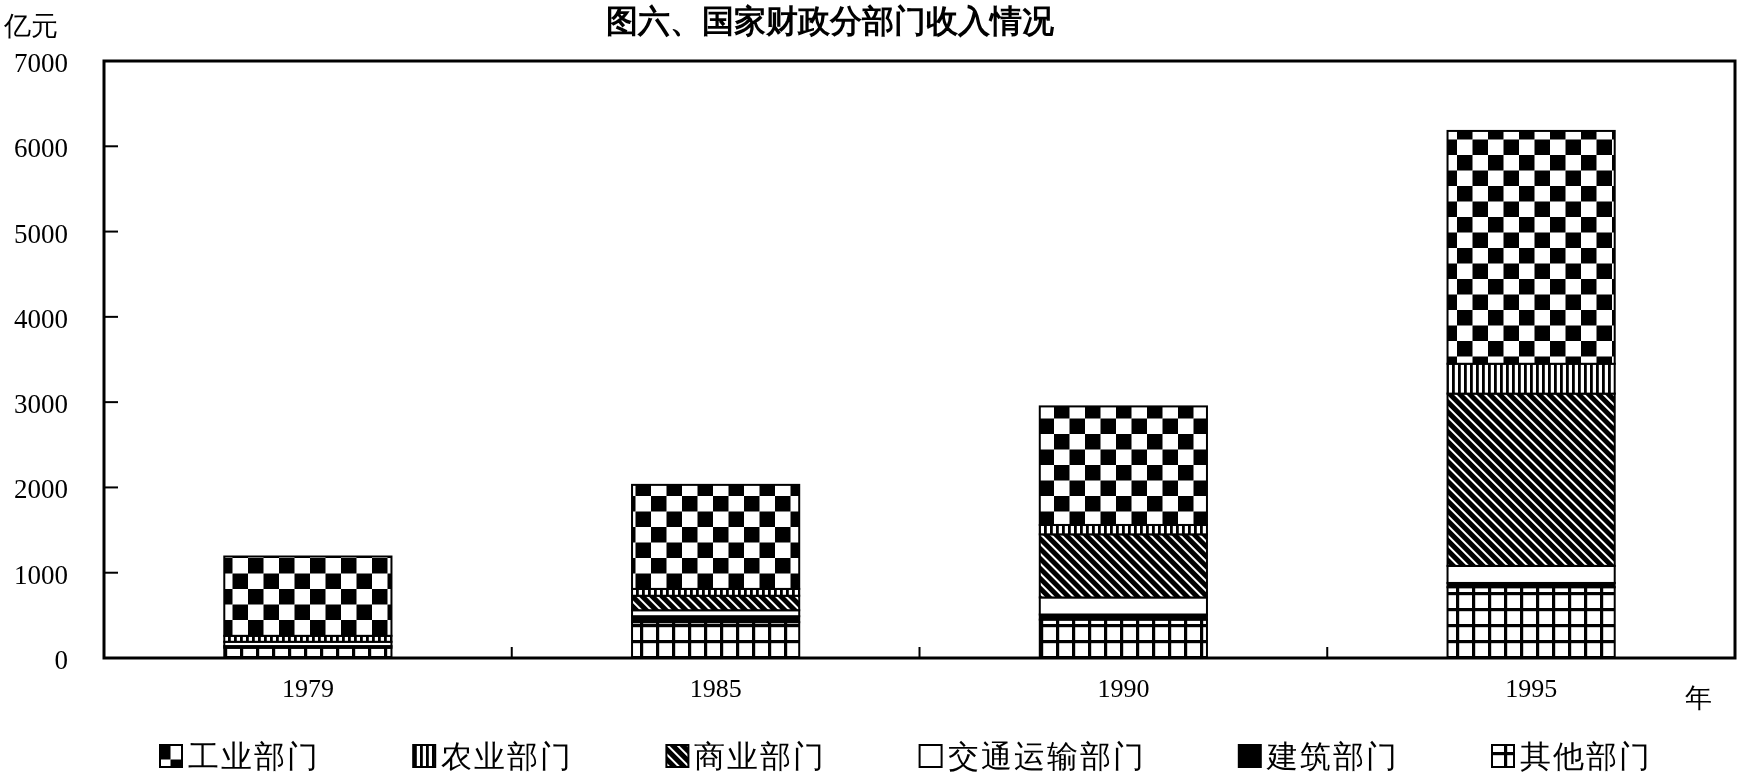 The image size is (1740, 775). I want to click on title: 图六、国家财政分部门收入情况, so click(830, 21).